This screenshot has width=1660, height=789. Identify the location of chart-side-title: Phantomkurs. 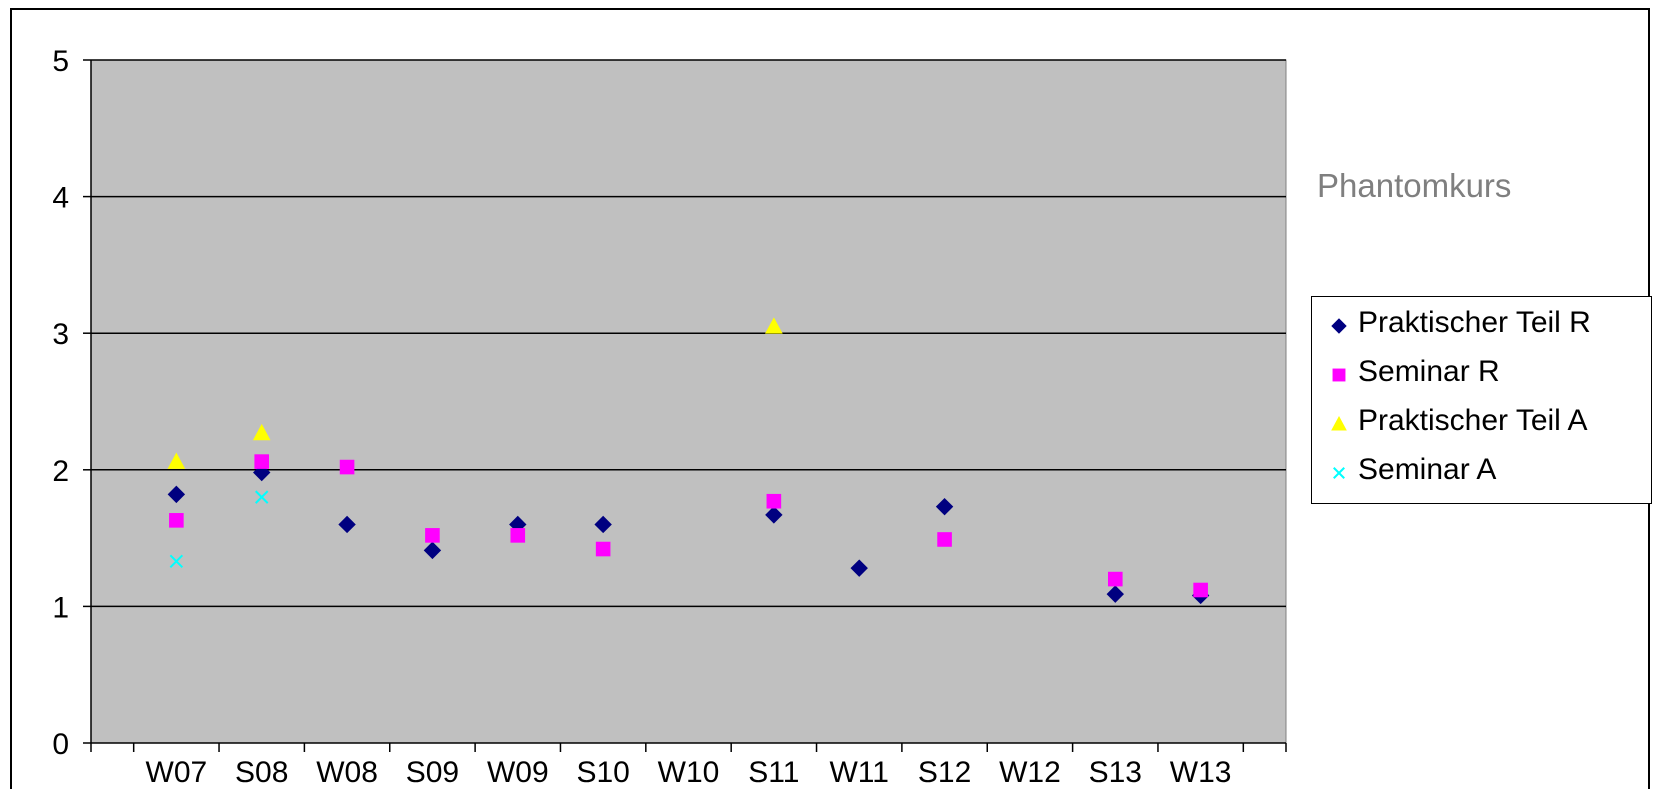
(1414, 185).